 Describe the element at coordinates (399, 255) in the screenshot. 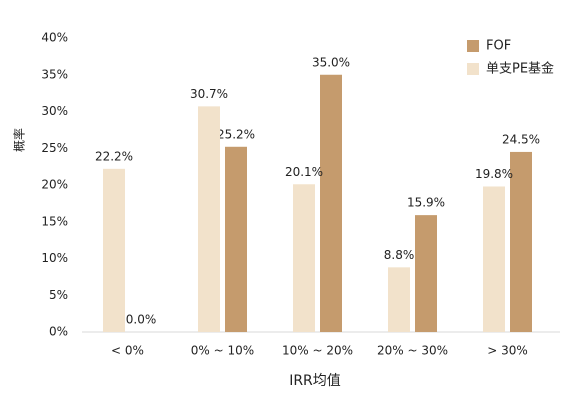

I see `value-label: 8.8%` at that location.